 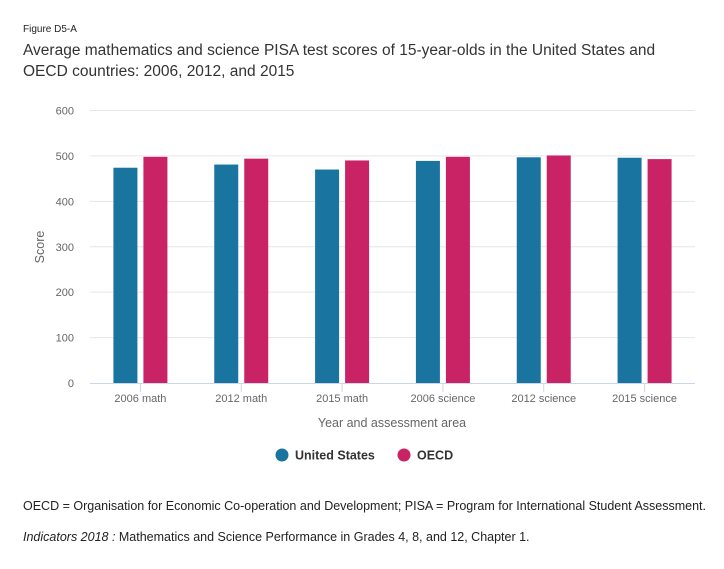 What do you see at coordinates (65, 157) in the screenshot?
I see `y-tick-label: 500` at bounding box center [65, 157].